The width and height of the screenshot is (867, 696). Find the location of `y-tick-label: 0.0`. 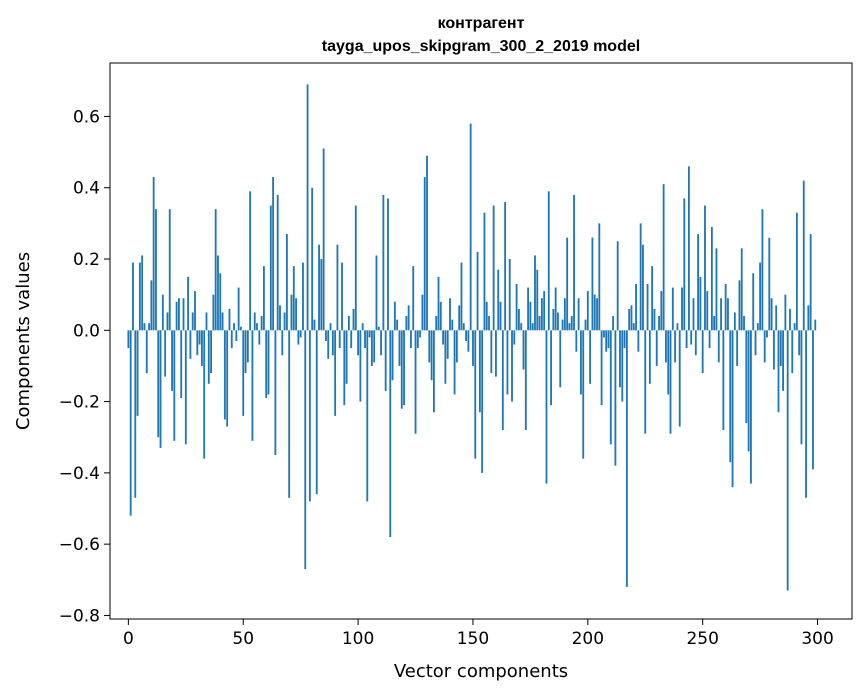

y-tick-label: 0.0 is located at coordinates (86, 331).